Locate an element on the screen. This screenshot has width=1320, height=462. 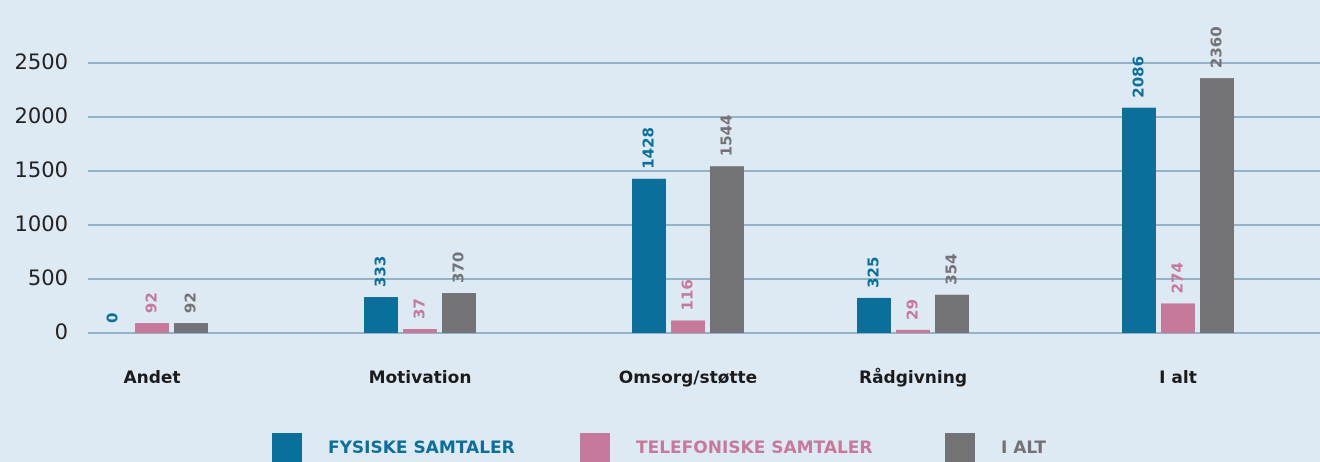
value-label: 333 is located at coordinates (381, 271).